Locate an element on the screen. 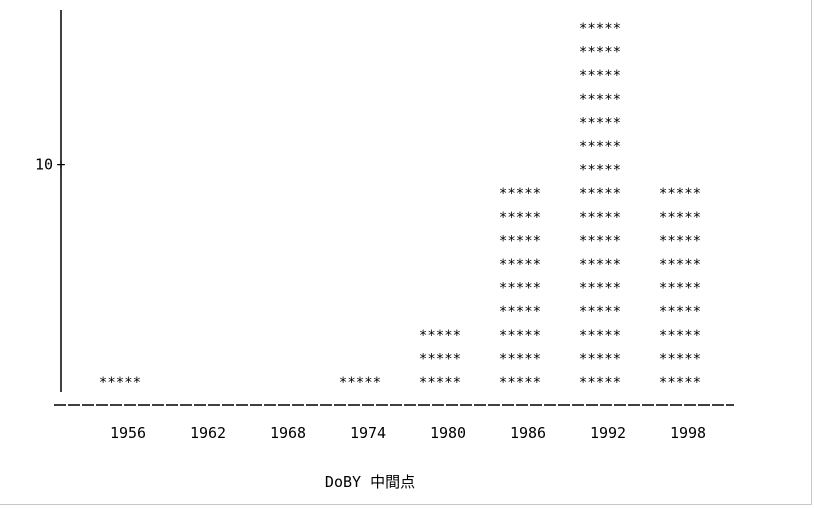 The width and height of the screenshot is (814, 508). x-axis-label: DoBY 中間点 is located at coordinates (370, 482).